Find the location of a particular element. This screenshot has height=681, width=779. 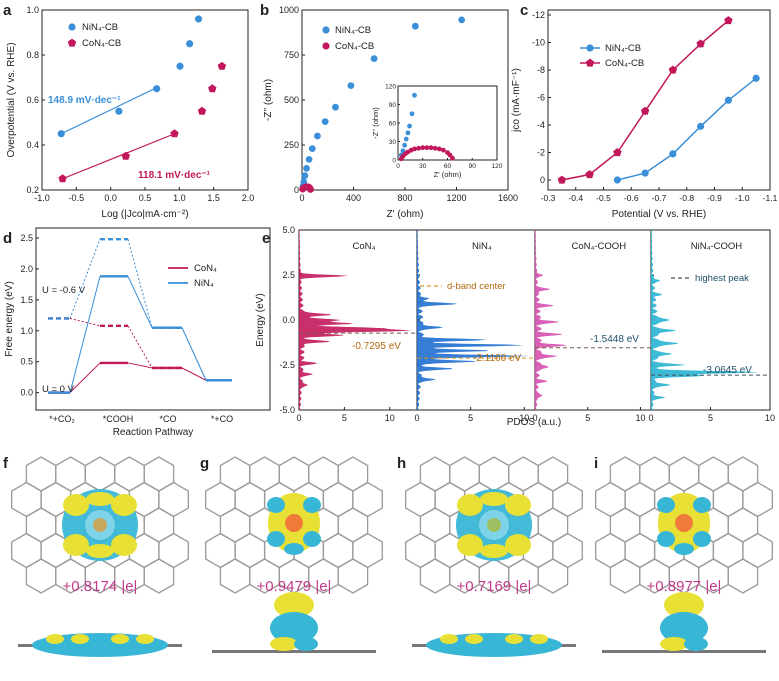

panel-a-x-tick-label: 0.0 is located at coordinates (110, 198).